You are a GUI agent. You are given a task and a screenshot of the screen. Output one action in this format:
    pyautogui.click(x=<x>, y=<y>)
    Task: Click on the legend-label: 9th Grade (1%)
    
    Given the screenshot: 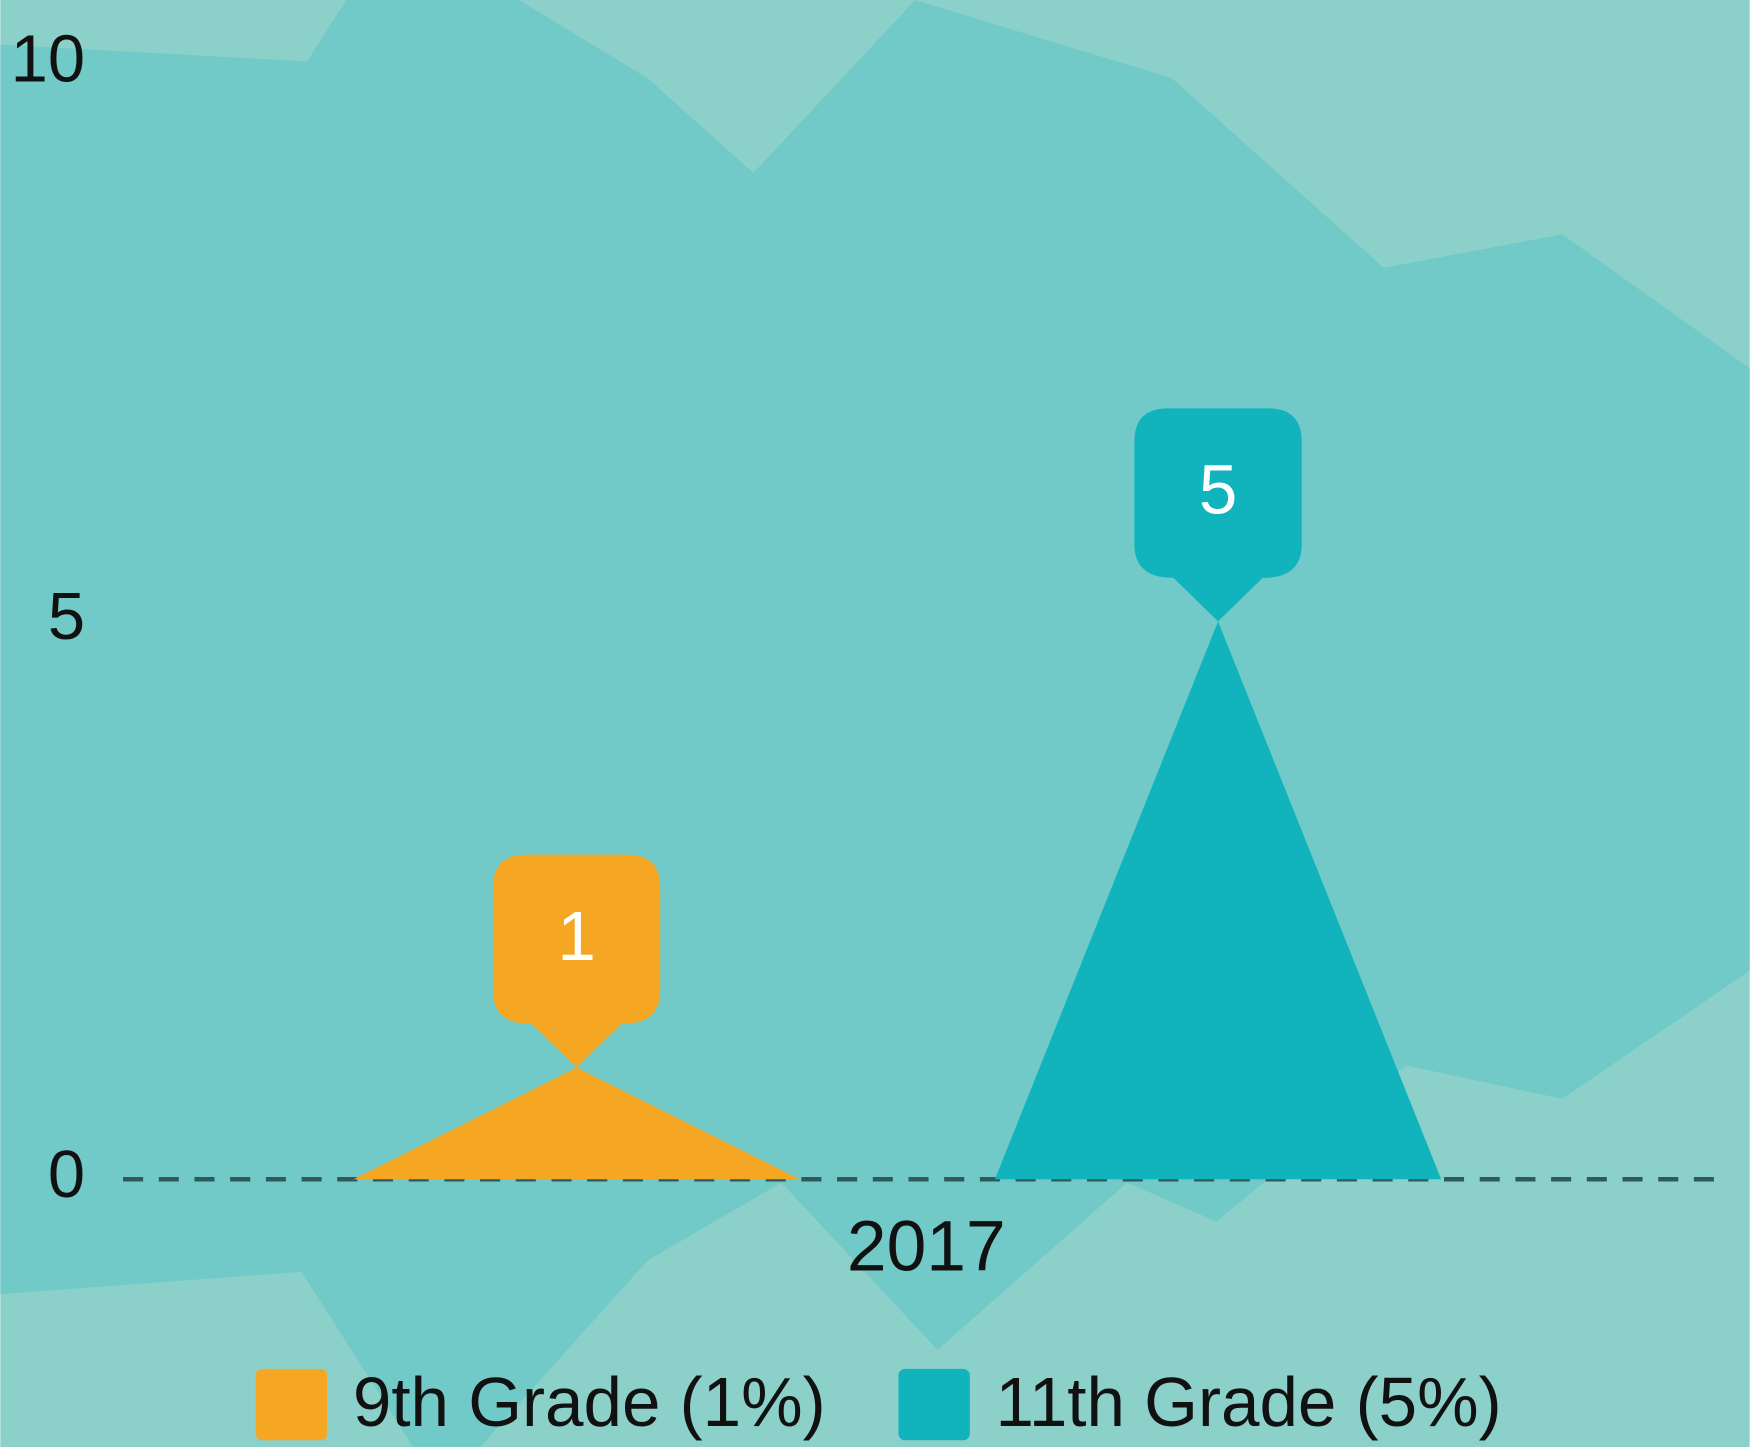 What is the action you would take?
    pyautogui.click(x=589, y=1402)
    